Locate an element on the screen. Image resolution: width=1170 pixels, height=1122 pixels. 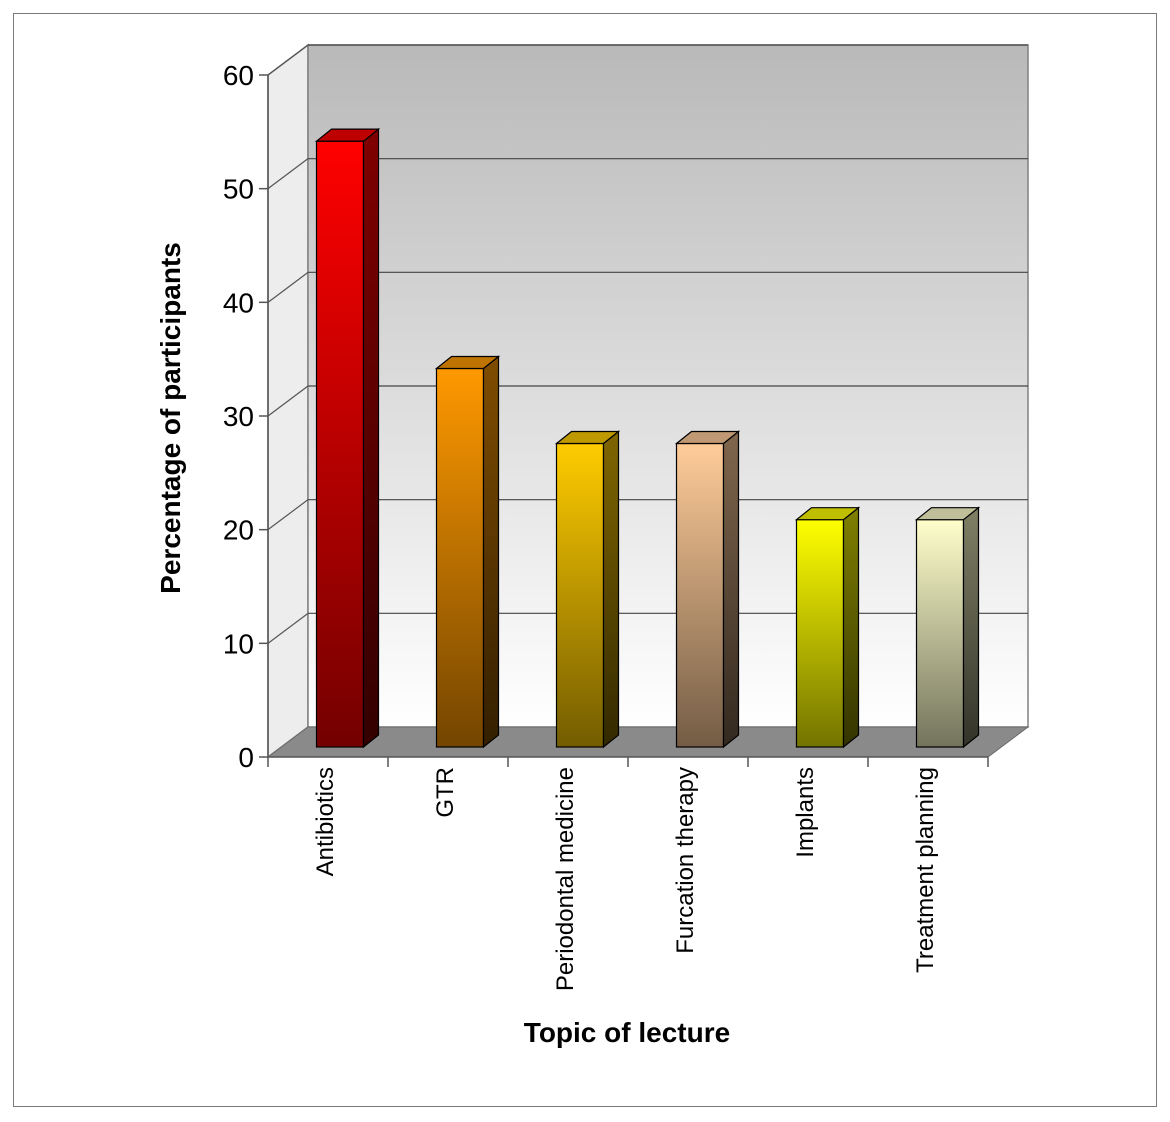
y-tick-label: 0 is located at coordinates (246, 757).